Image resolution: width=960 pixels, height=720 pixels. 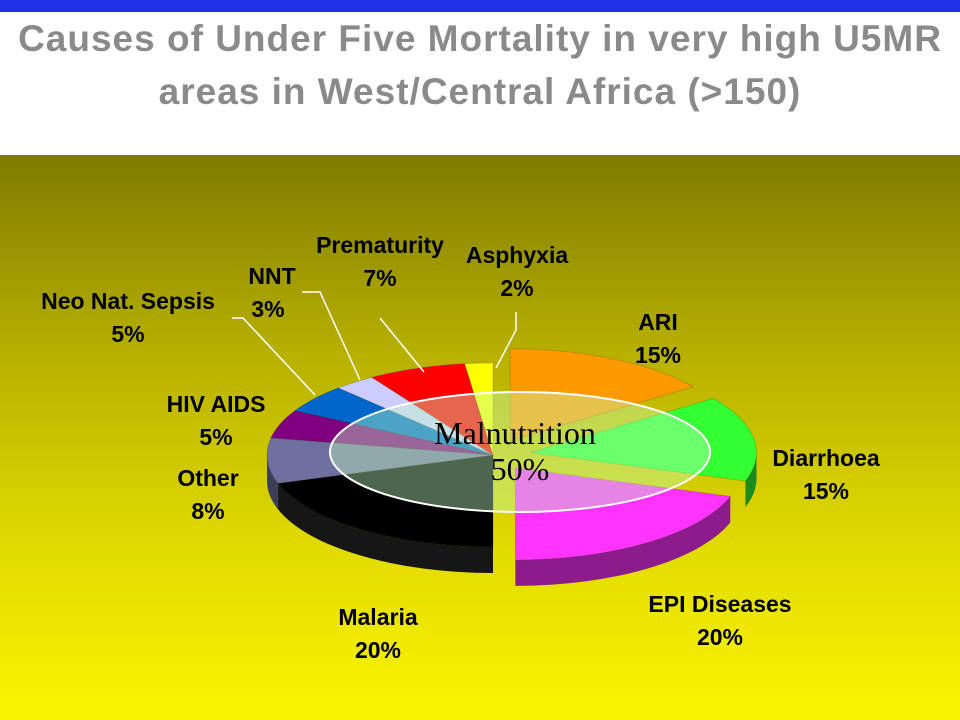 What do you see at coordinates (207, 478) in the screenshot?
I see `label-other: Other` at bounding box center [207, 478].